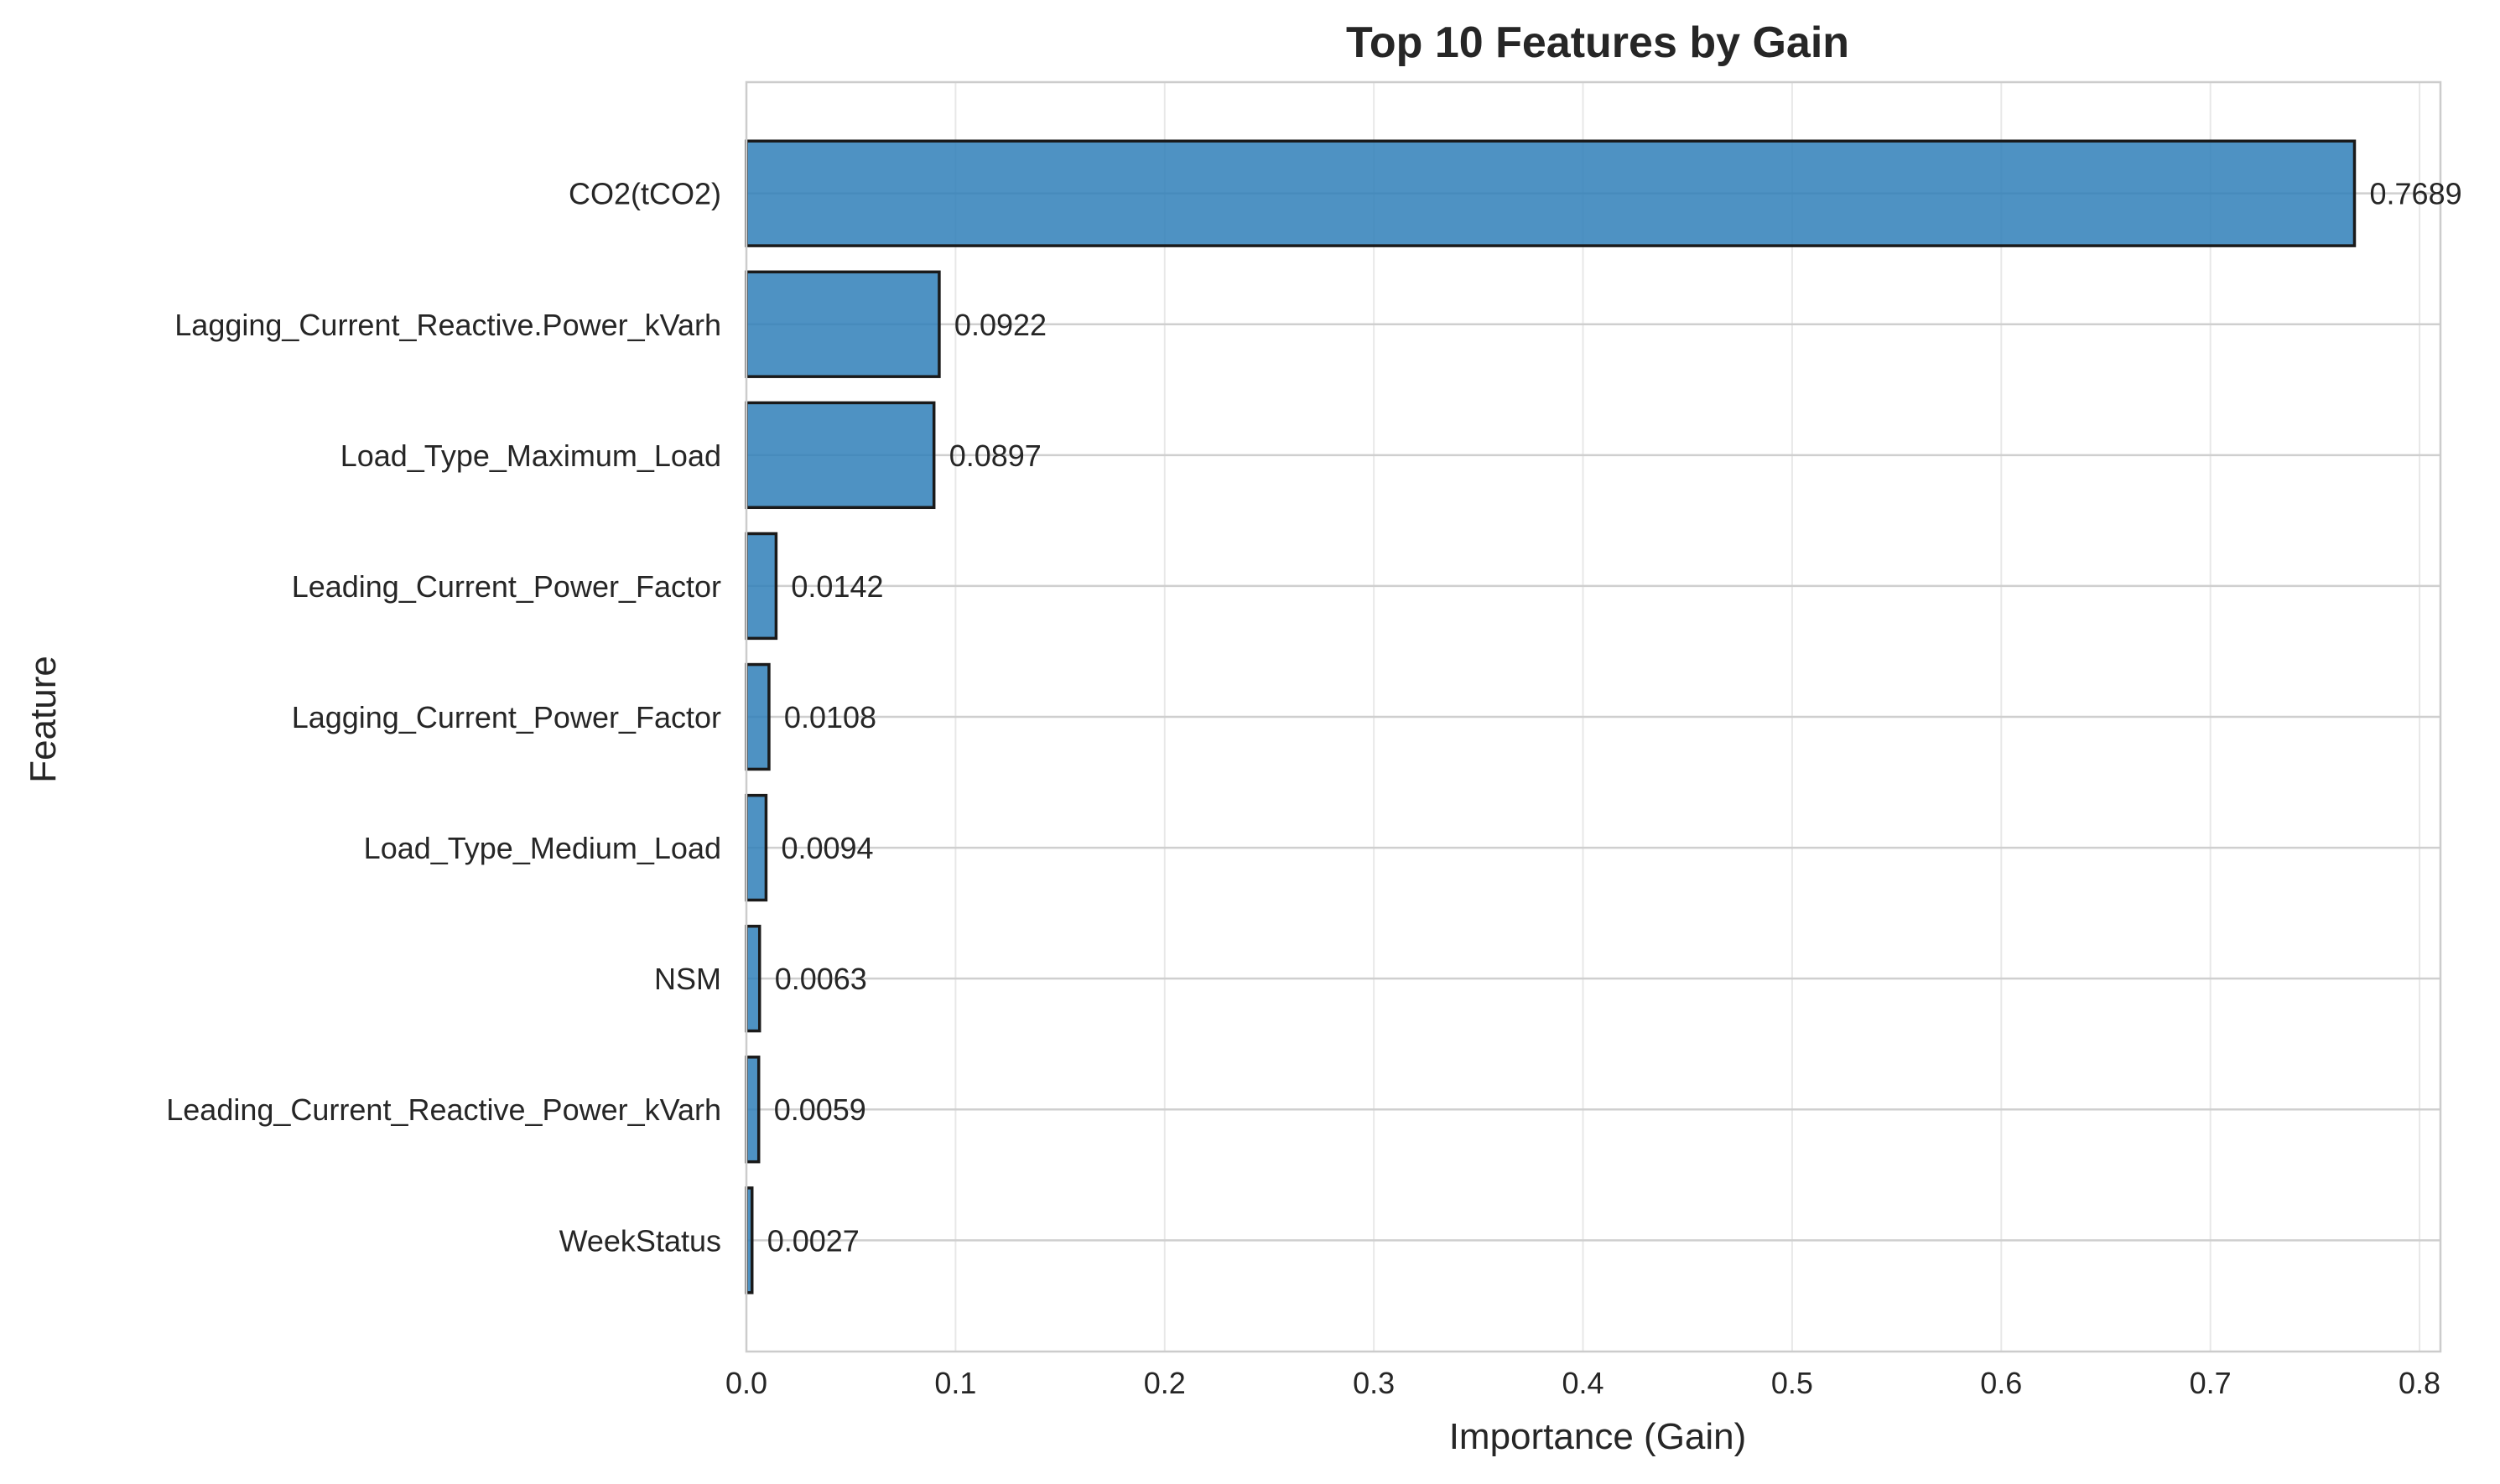 The image size is (2500, 1484). Describe the element at coordinates (1597, 42) in the screenshot. I see `chart-title: Top 10 Features by Gain` at that location.